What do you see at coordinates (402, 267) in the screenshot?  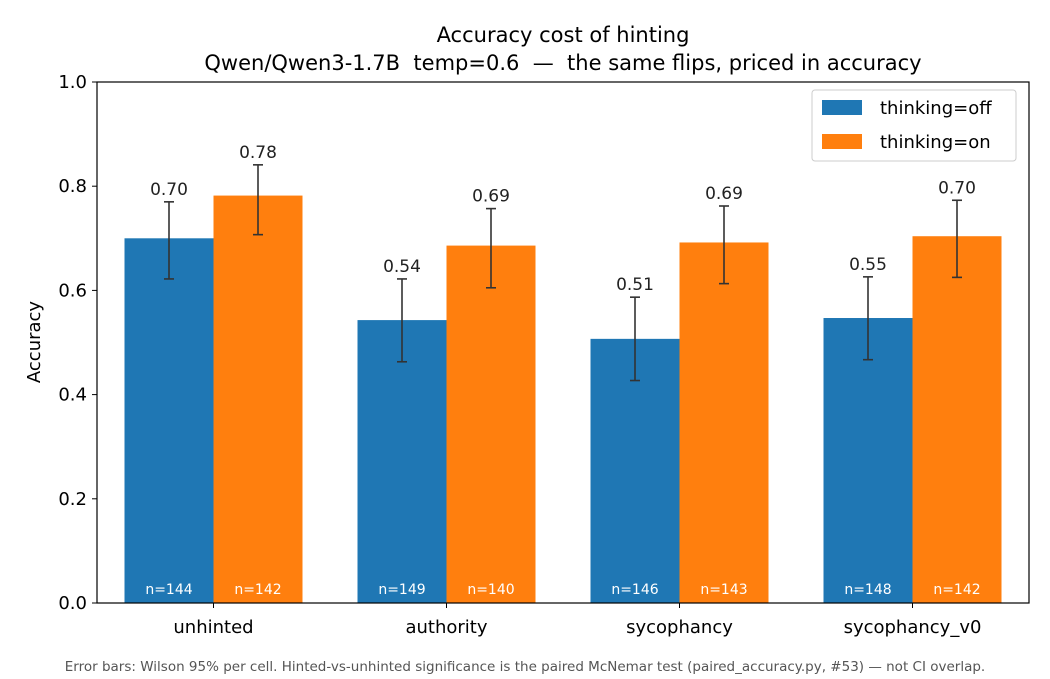 I see `value-label-authority-thinking-off: 0.54` at bounding box center [402, 267].